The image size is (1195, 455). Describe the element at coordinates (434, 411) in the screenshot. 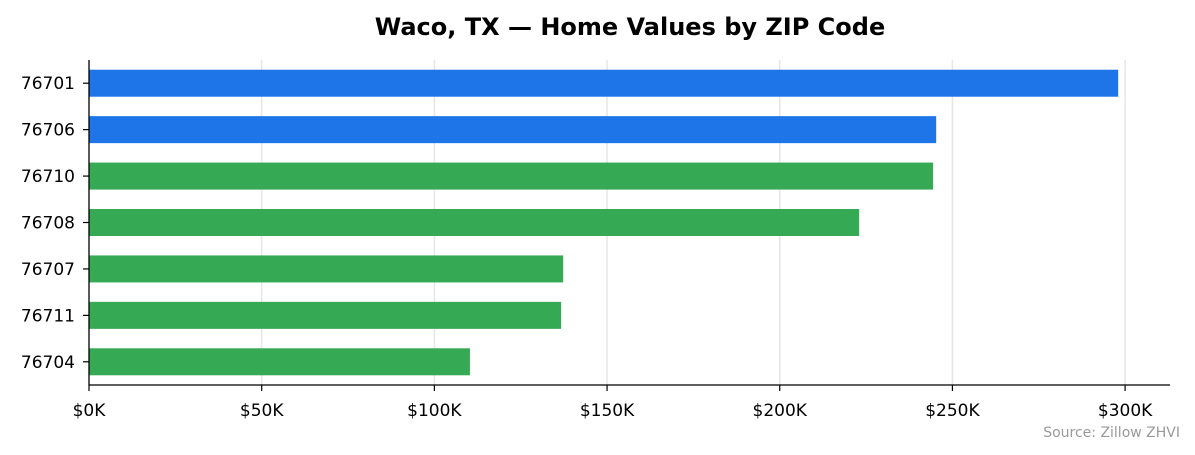

I see `x-tick-label: $100K` at that location.